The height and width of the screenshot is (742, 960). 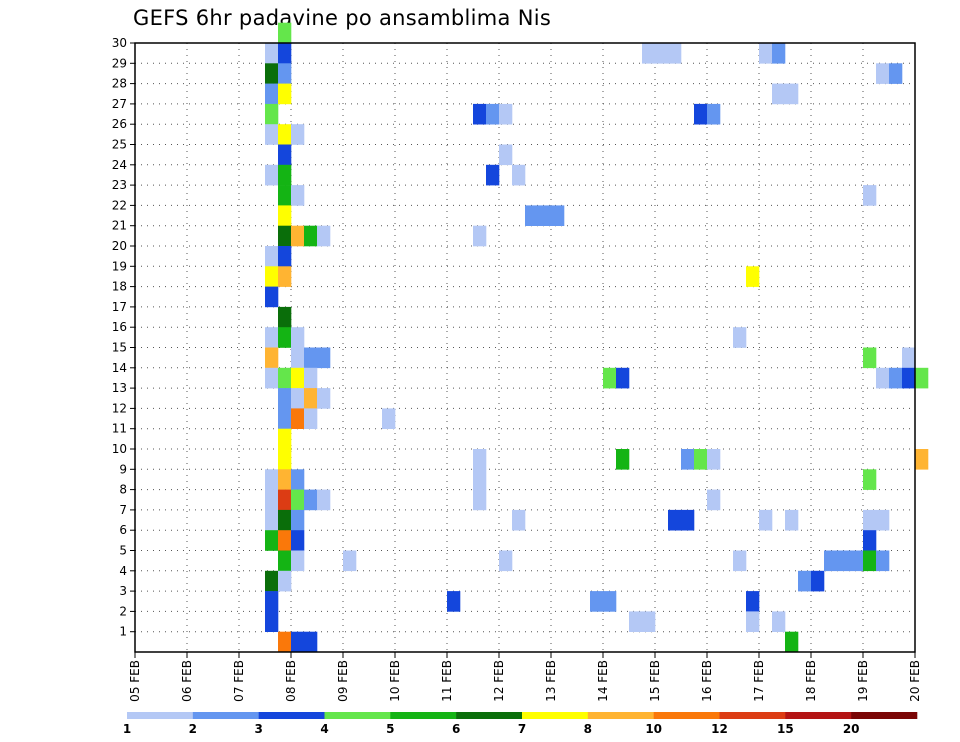 I want to click on y-tick-label: 3, so click(x=123, y=591).